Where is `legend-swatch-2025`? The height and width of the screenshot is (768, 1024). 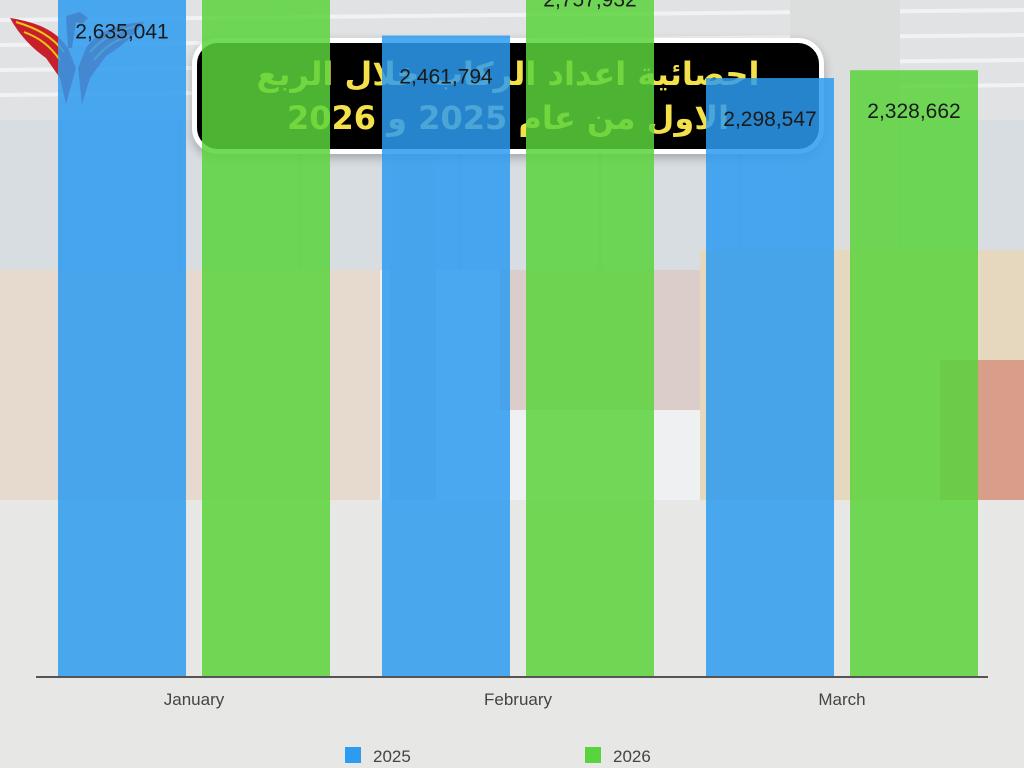 legend-swatch-2025 is located at coordinates (353, 755).